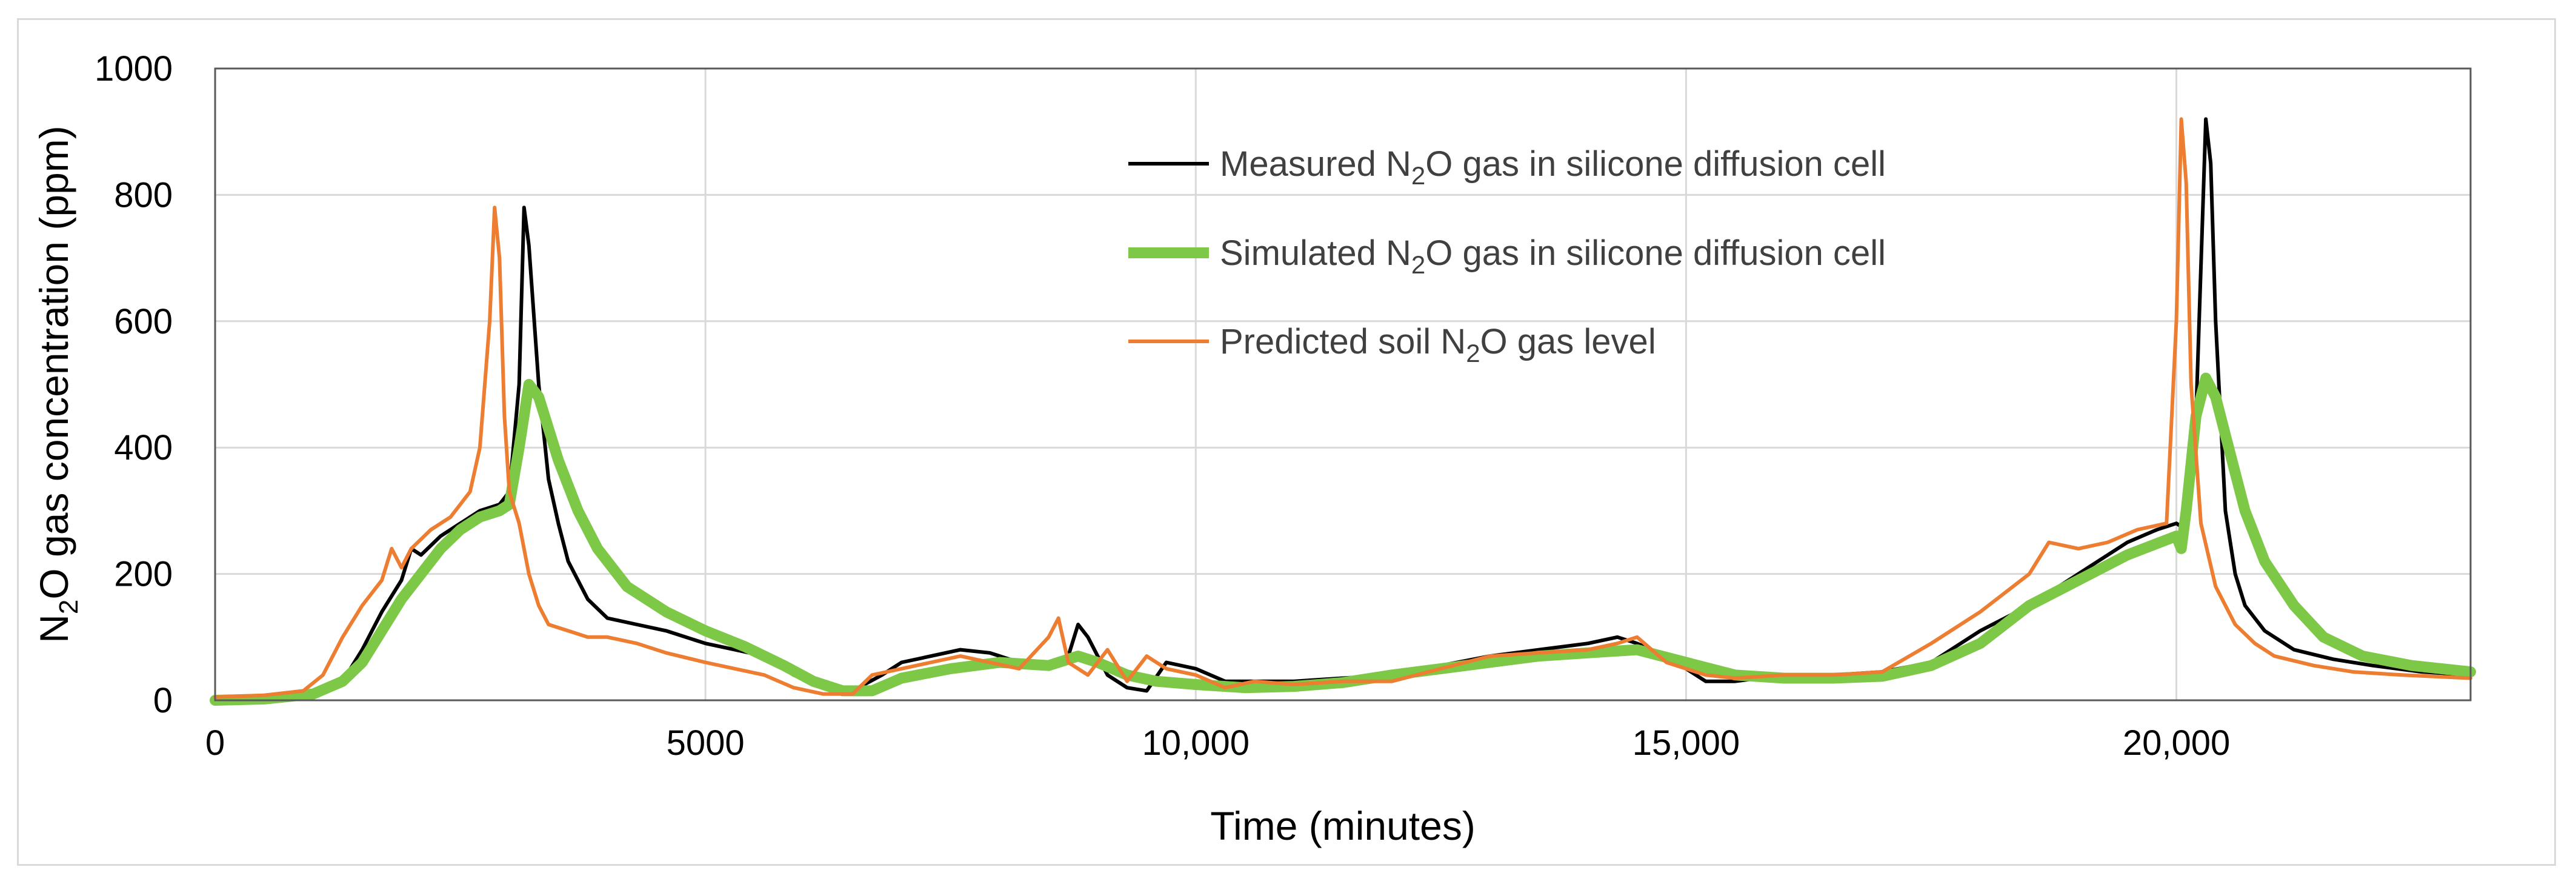  I want to click on y-tick-label: 600, so click(143, 321).